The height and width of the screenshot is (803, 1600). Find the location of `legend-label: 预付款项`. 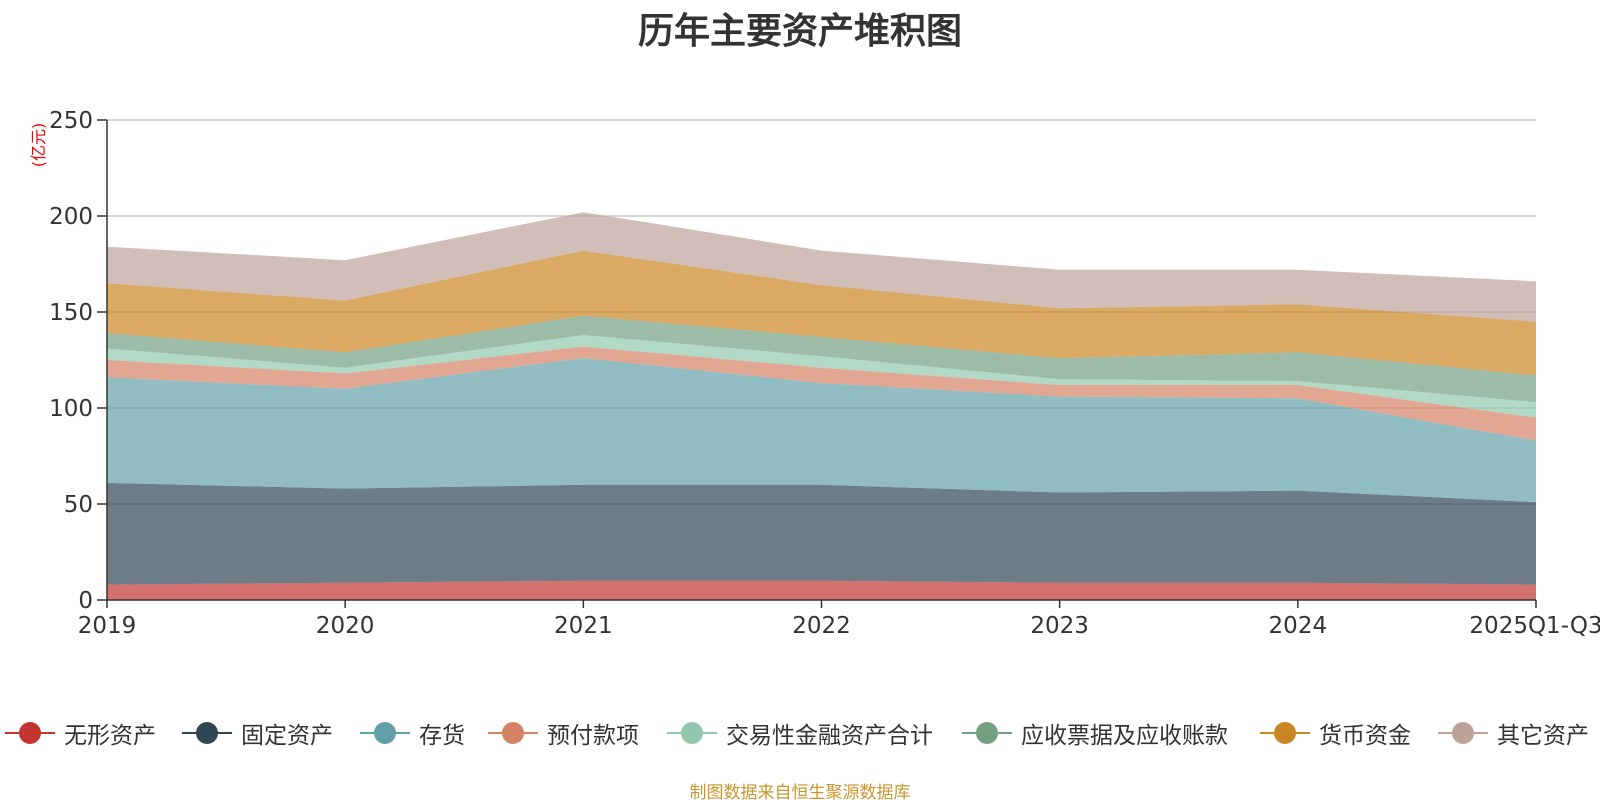

legend-label: 预付款项 is located at coordinates (593, 736).